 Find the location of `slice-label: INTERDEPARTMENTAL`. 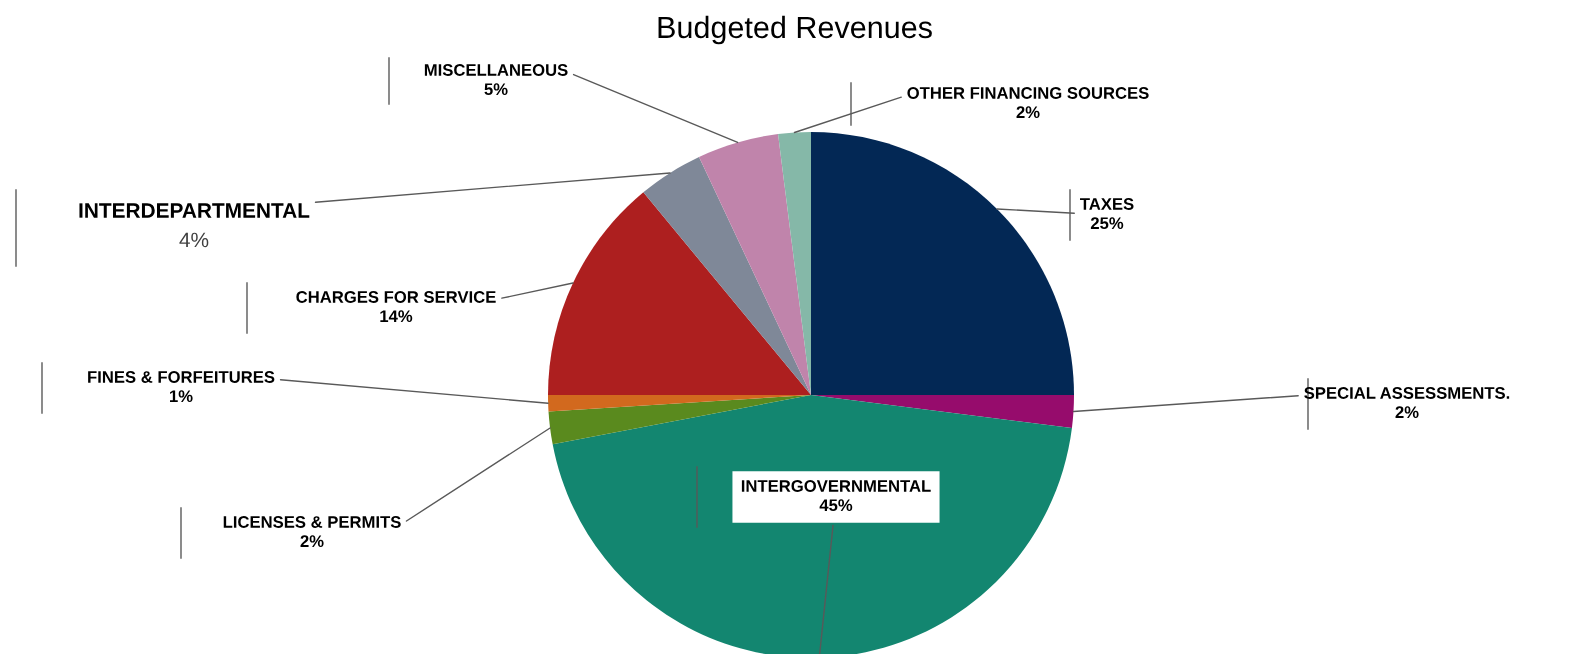

slice-label: INTERDEPARTMENTAL is located at coordinates (194, 210).